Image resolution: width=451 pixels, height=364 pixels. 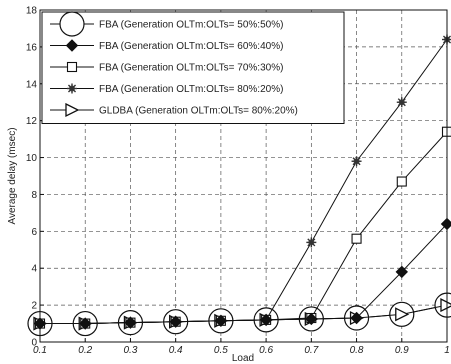 What do you see at coordinates (191, 46) in the screenshot?
I see `legend-label: FBA (Generation OLTm:OLTs= 60%:40%)` at bounding box center [191, 46].